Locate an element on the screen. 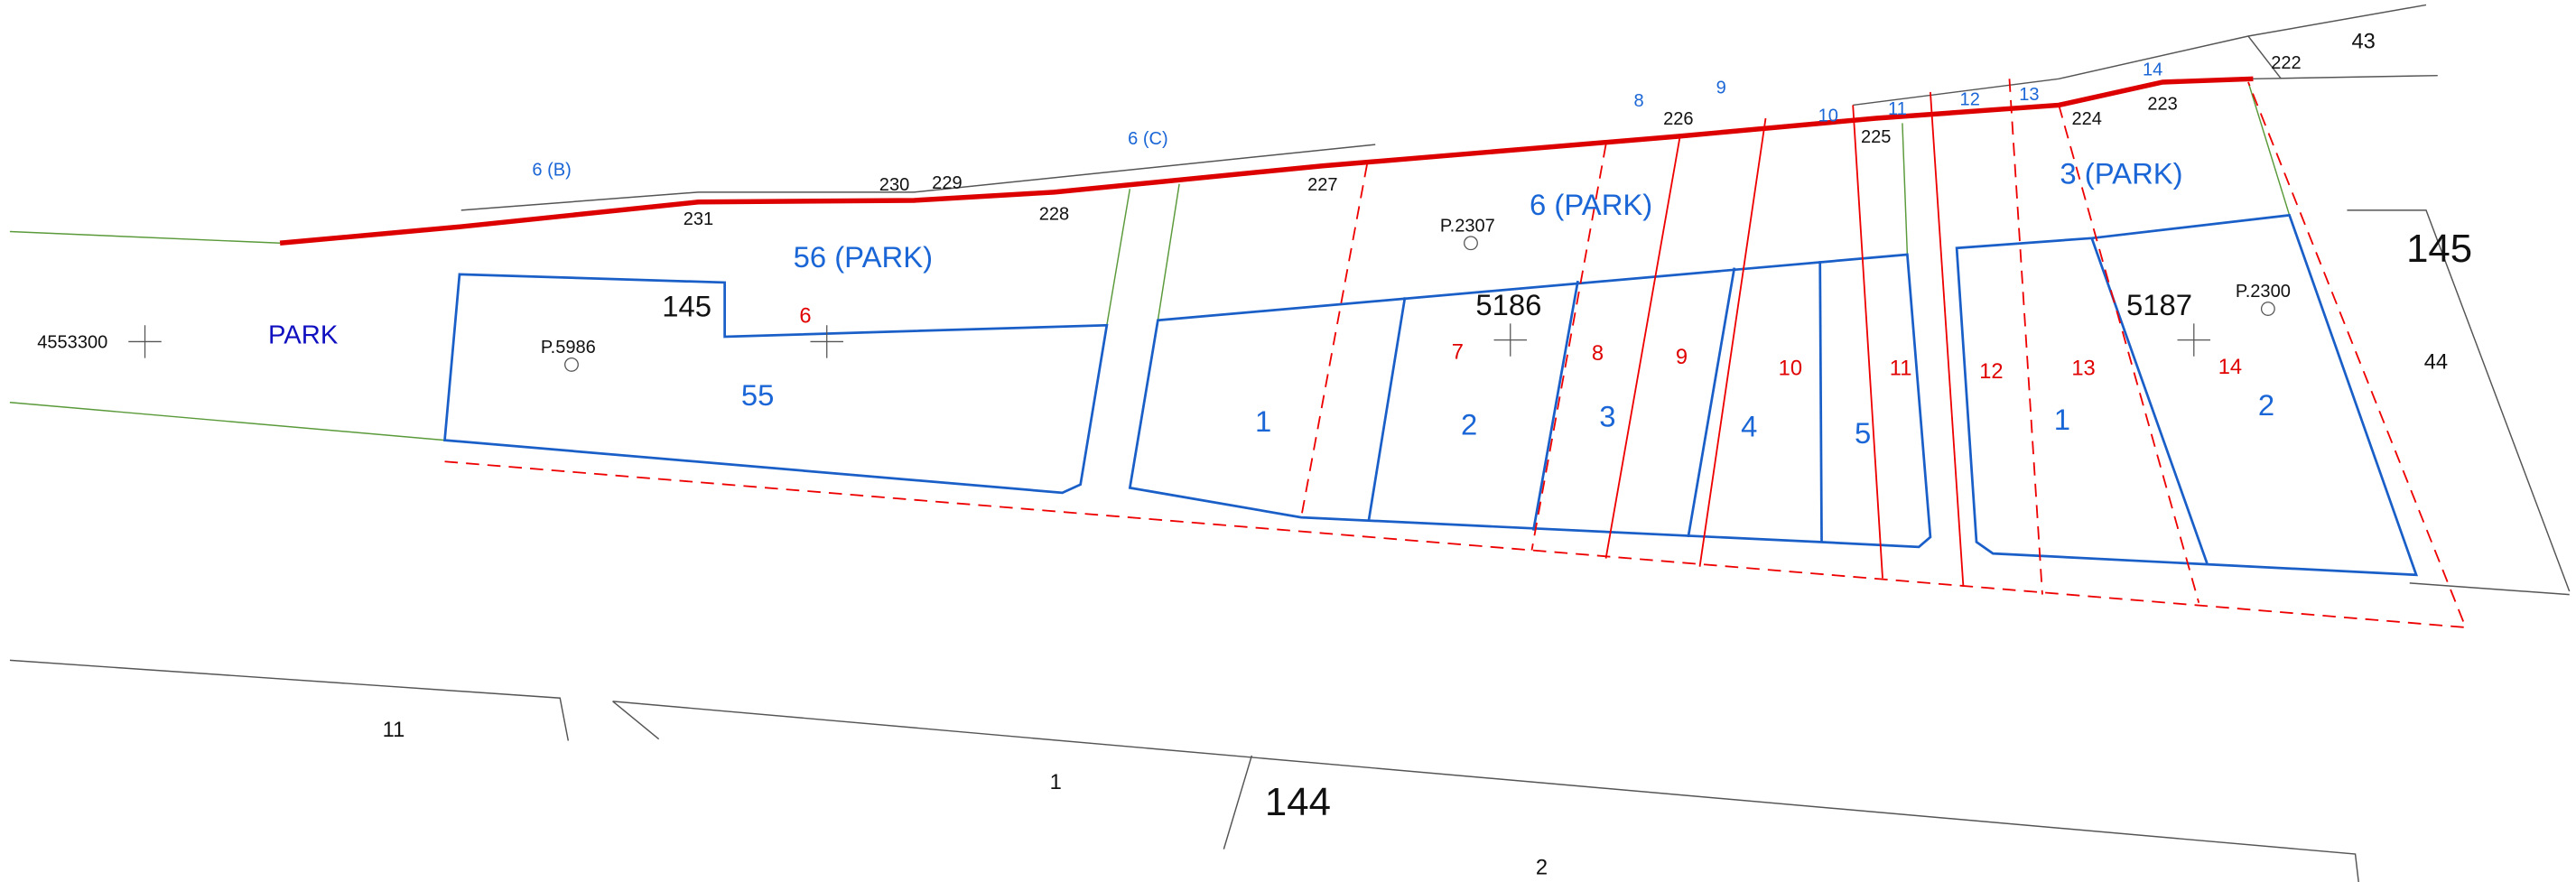  point-label: P.2300 is located at coordinates (2263, 292).